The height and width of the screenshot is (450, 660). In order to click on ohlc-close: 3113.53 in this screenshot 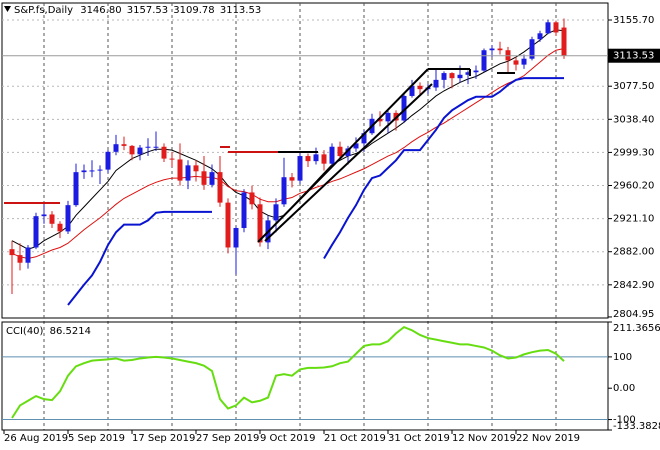, I will do `click(240, 10)`.